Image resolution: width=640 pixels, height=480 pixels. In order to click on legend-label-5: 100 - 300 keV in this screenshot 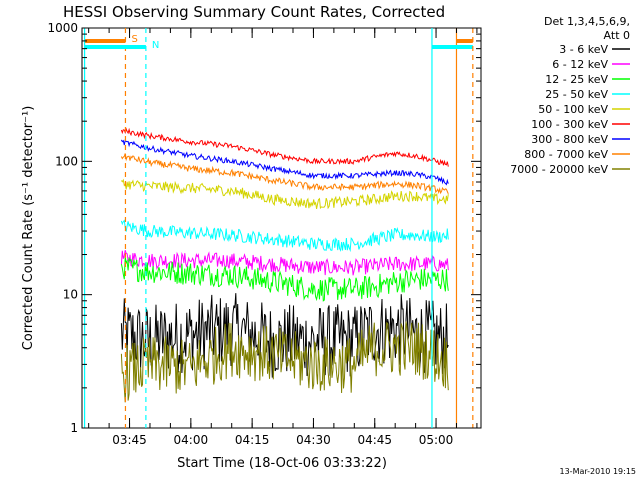, I will do `click(569, 124)`.